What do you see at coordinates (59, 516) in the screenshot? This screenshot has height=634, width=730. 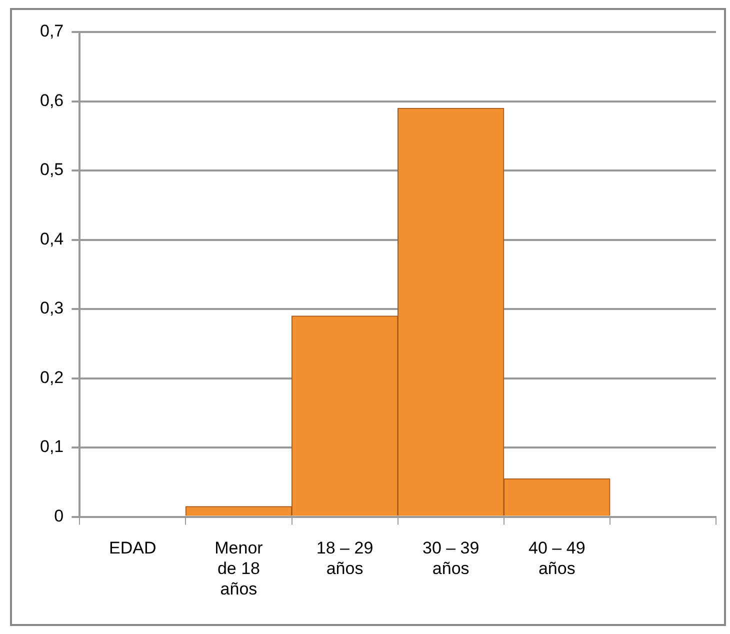 I see `y-tick-label: 0` at bounding box center [59, 516].